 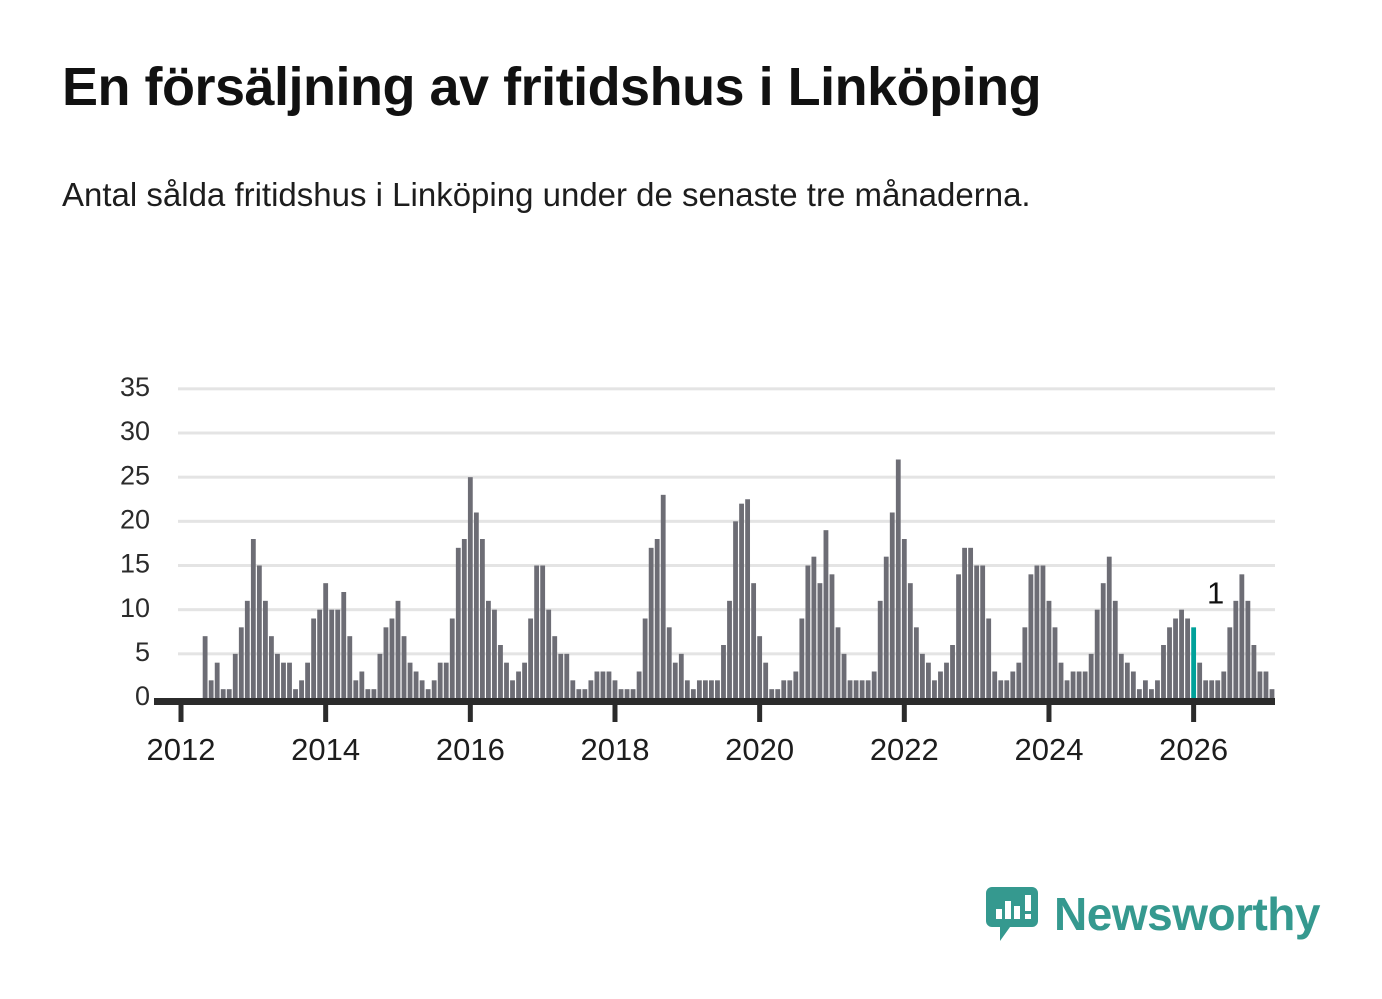 I want to click on x-axis-line, so click(x=714, y=701).